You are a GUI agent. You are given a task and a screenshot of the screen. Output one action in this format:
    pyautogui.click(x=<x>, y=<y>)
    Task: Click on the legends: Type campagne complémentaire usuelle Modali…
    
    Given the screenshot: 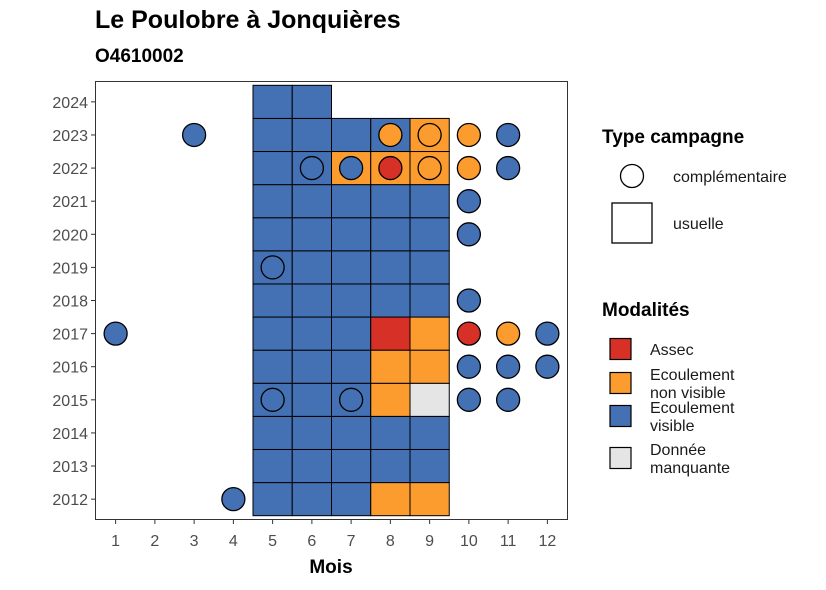 What is the action you would take?
    pyautogui.click(x=694, y=302)
    